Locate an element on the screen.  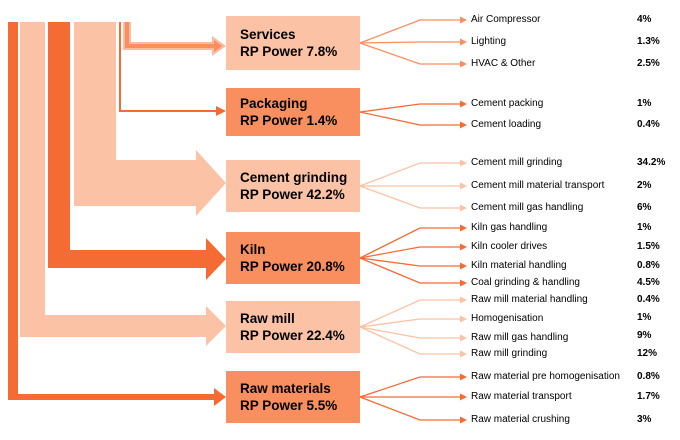
box-raw-mill: Raw mill RP Power 22.4% is located at coordinates (293, 327).